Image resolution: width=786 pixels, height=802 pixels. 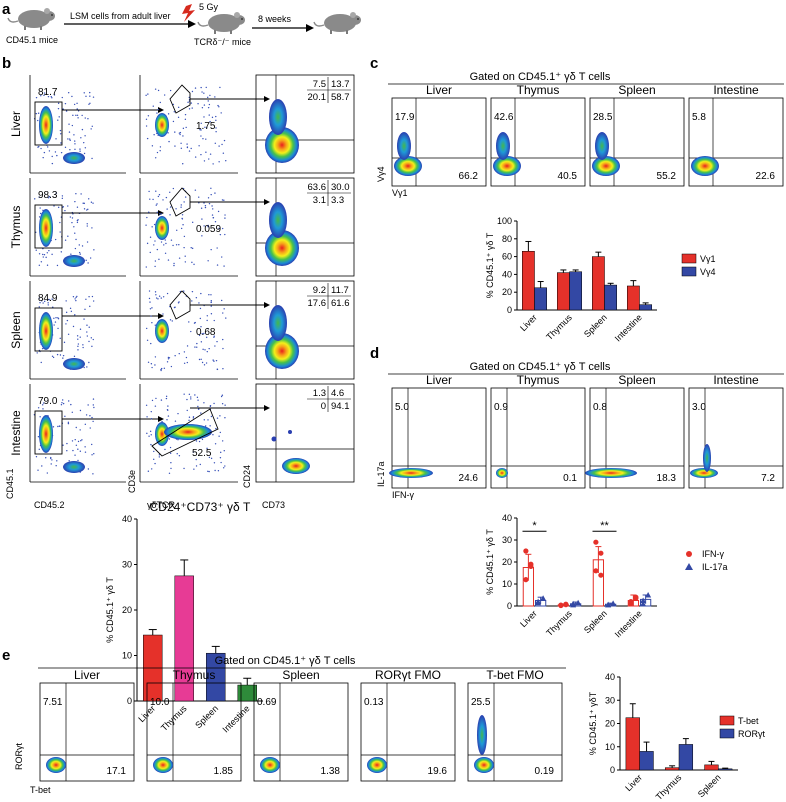 I want to click on legend-marker, so click(x=689, y=554).